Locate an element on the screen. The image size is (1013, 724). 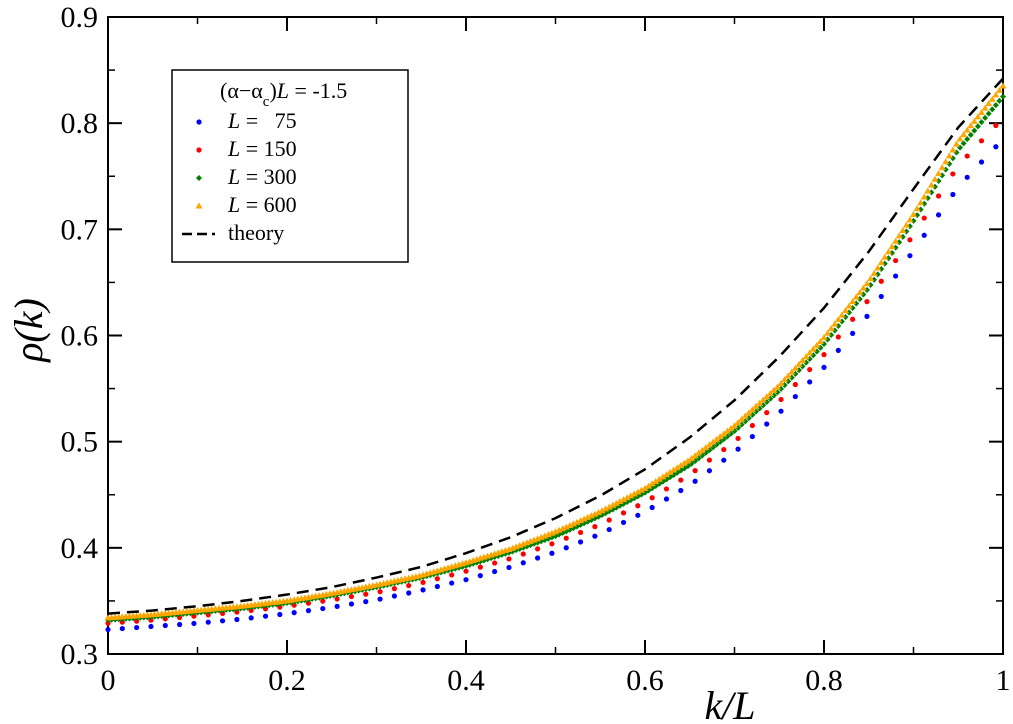
x-tick-label: 0.4 is located at coordinates (466, 680).